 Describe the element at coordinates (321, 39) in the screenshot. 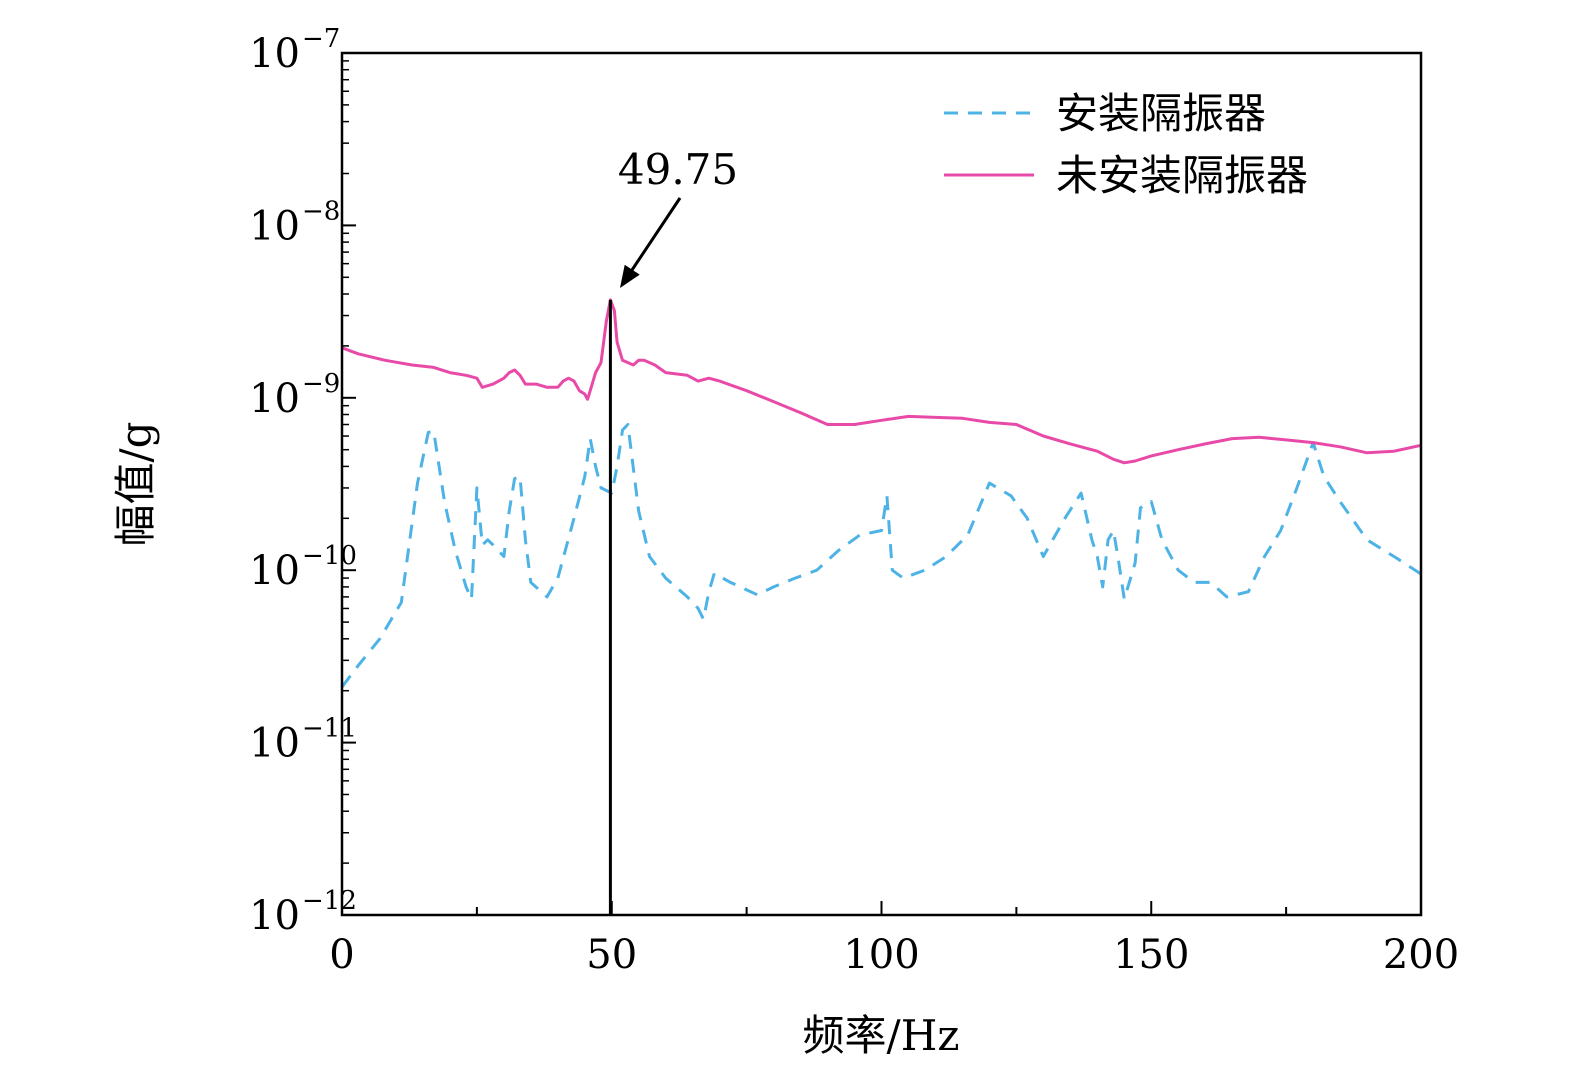

I see `y-tick-exponent: −7` at that location.